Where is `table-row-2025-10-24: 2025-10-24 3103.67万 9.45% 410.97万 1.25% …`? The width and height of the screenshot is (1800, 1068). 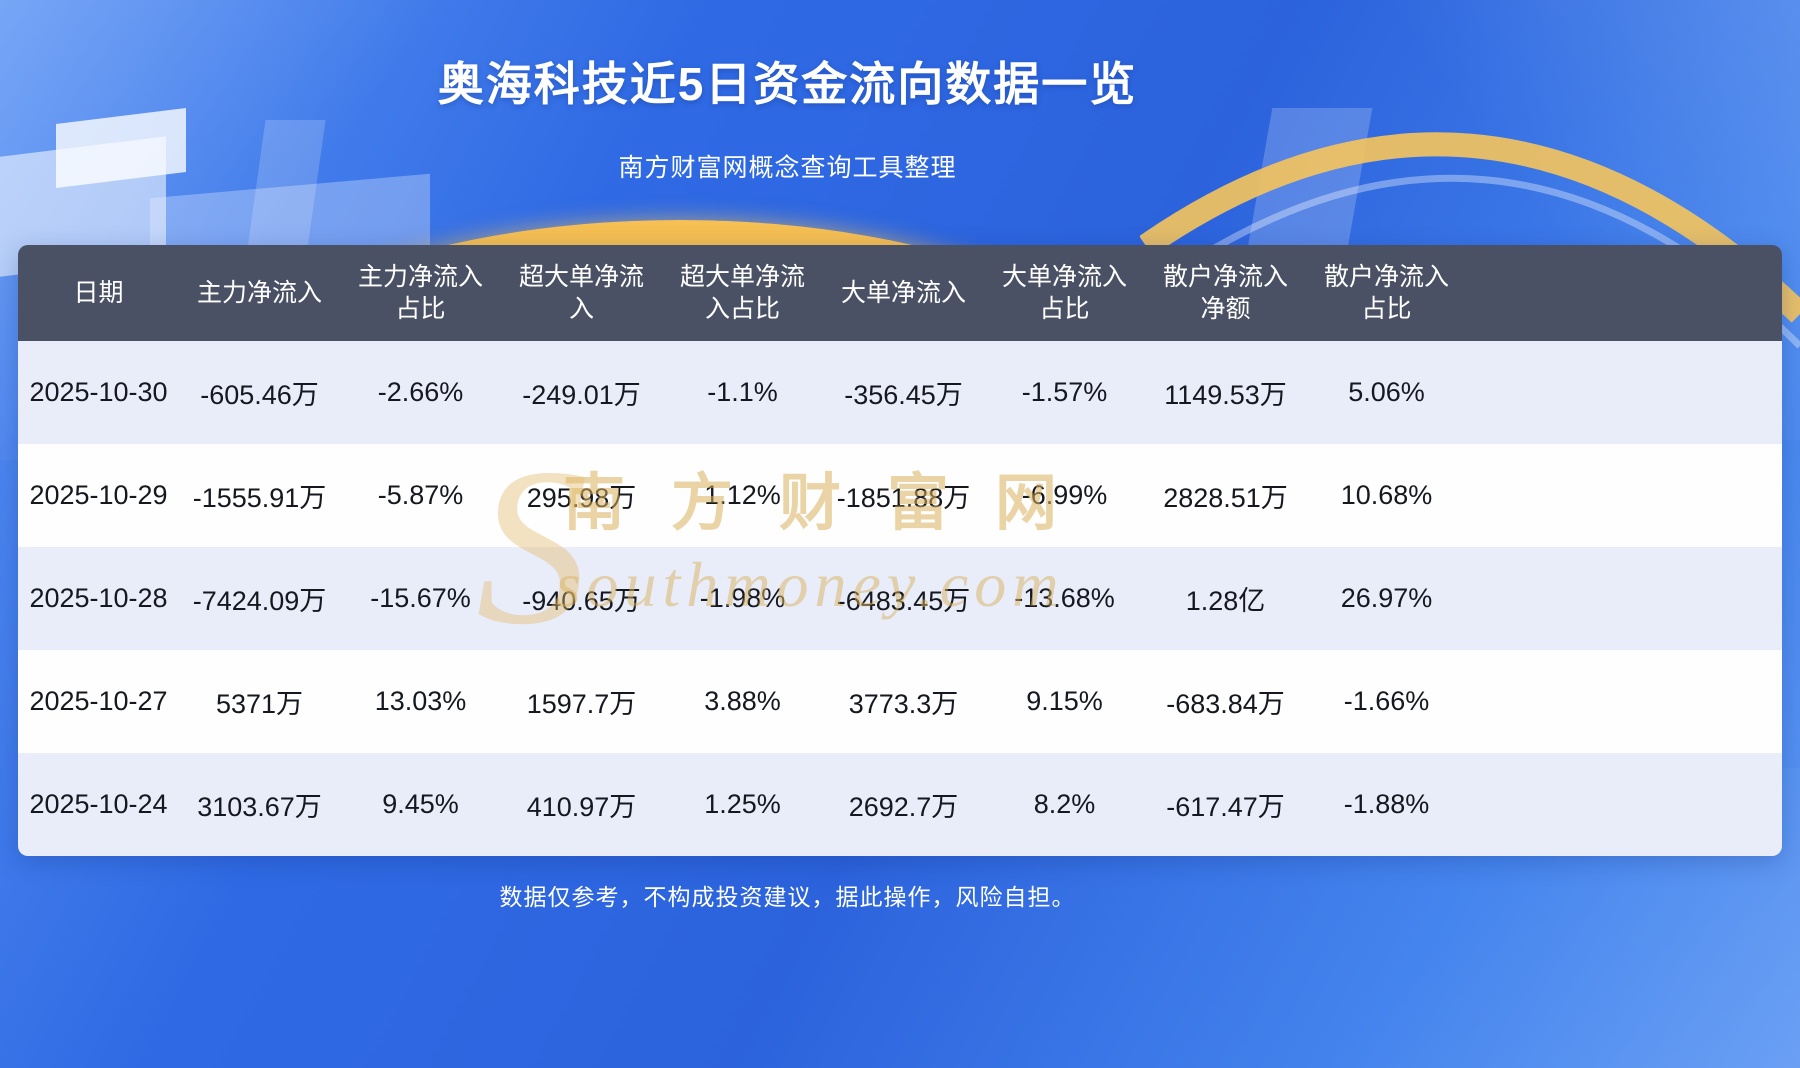
table-row-2025-10-24: 2025-10-24 3103.67万 9.45% 410.97万 1.25% … is located at coordinates (900, 804).